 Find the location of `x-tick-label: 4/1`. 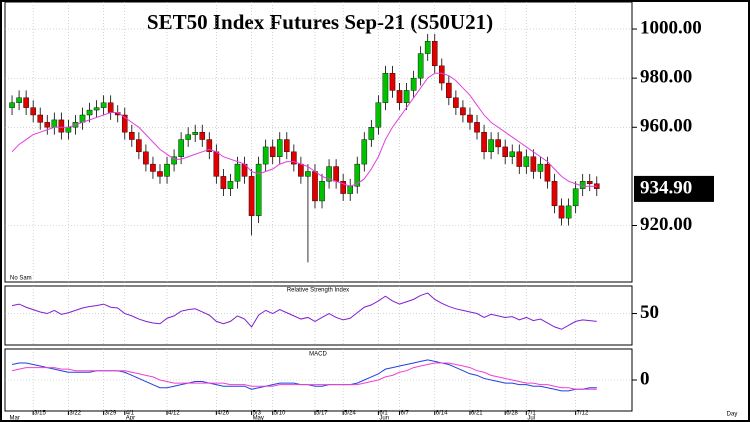

x-tick-label: 4/1 is located at coordinates (130, 414).